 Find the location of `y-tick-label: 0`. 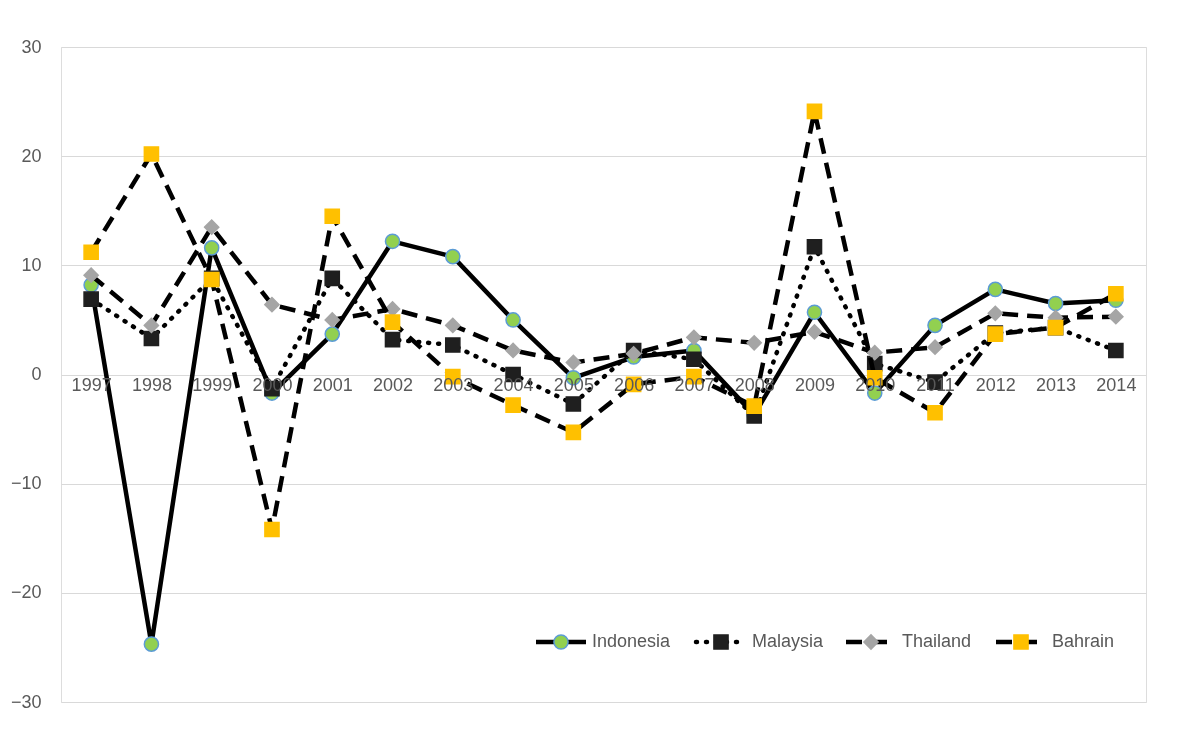

y-tick-label: 0 is located at coordinates (36, 374).